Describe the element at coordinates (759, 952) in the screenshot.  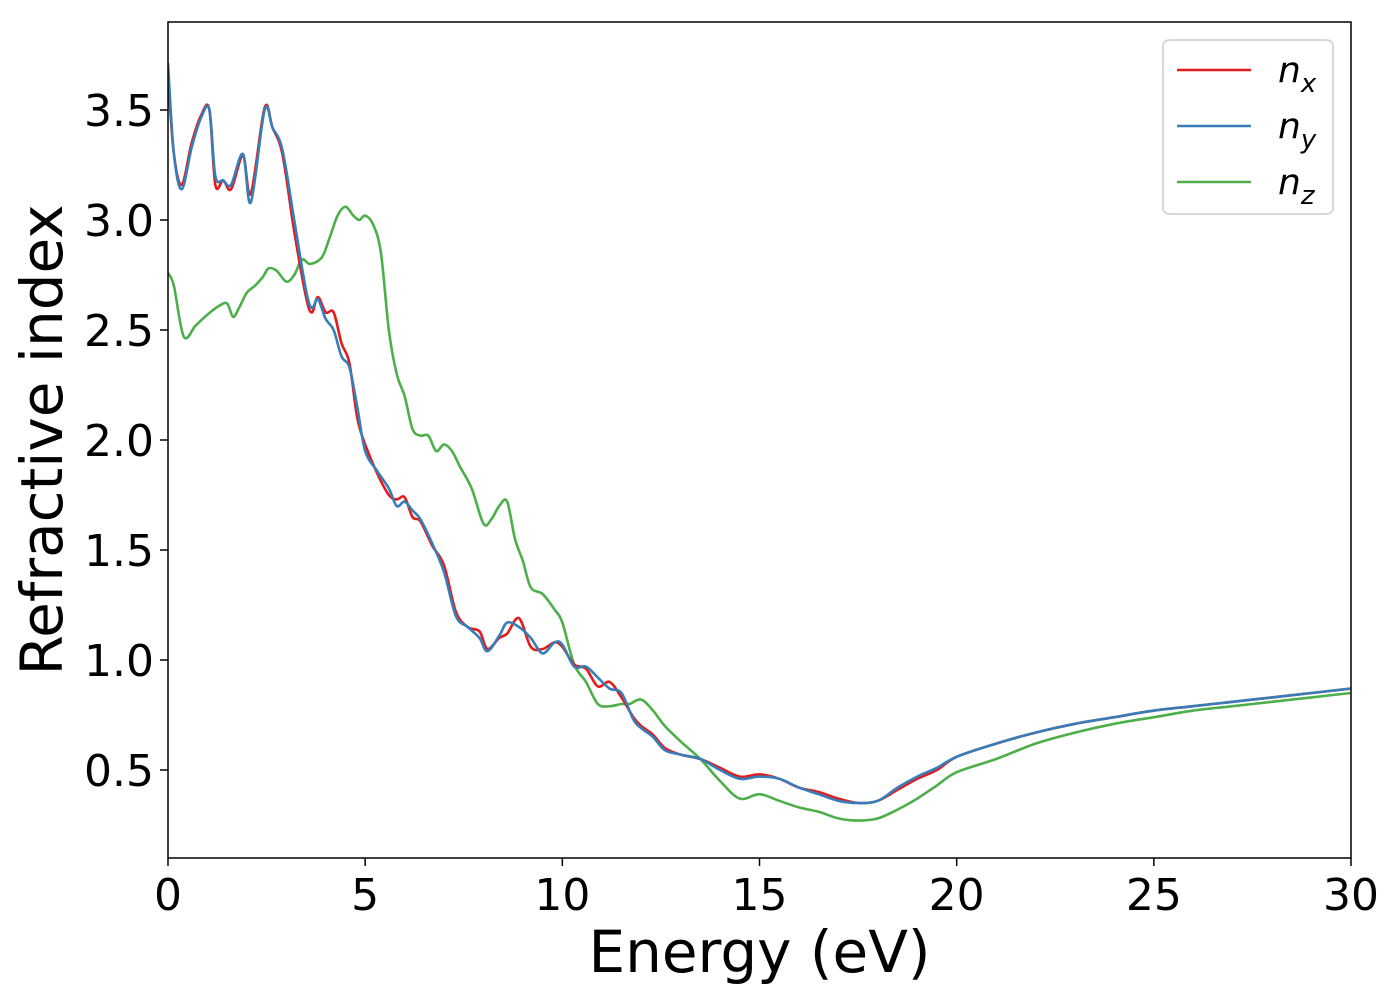
I see `x-axis-title: Energy (eV)` at that location.